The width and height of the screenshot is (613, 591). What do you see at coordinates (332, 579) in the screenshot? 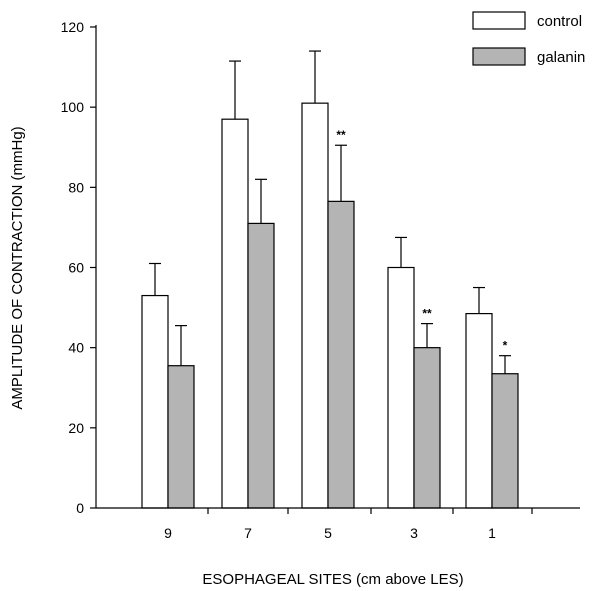
I see `x-axis-title: ESOPHAGEAL SITES (cm above LES)` at bounding box center [332, 579].